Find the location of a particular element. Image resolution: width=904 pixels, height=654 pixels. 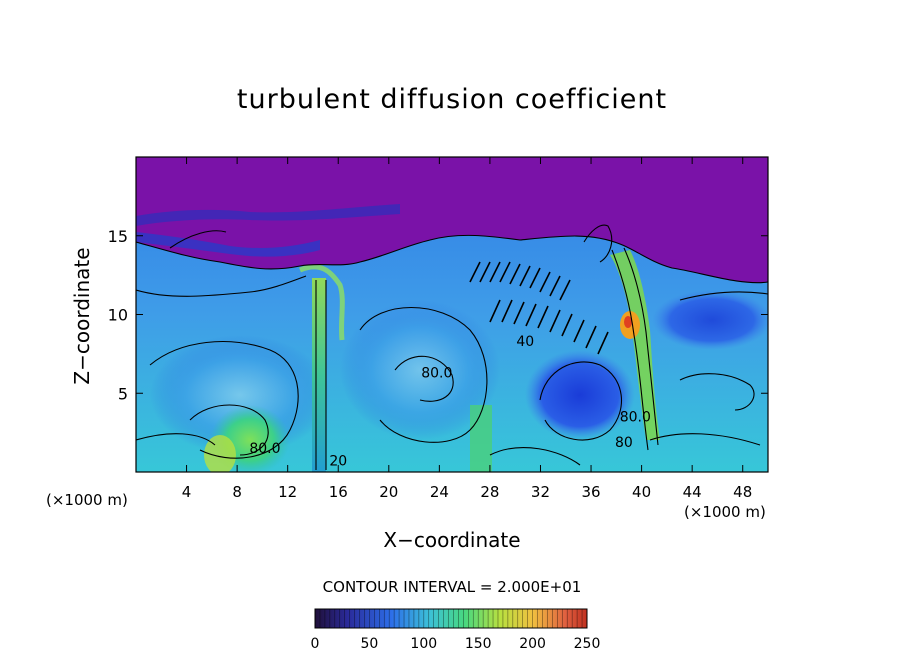

colorbar-stripes is located at coordinates (451, 618).